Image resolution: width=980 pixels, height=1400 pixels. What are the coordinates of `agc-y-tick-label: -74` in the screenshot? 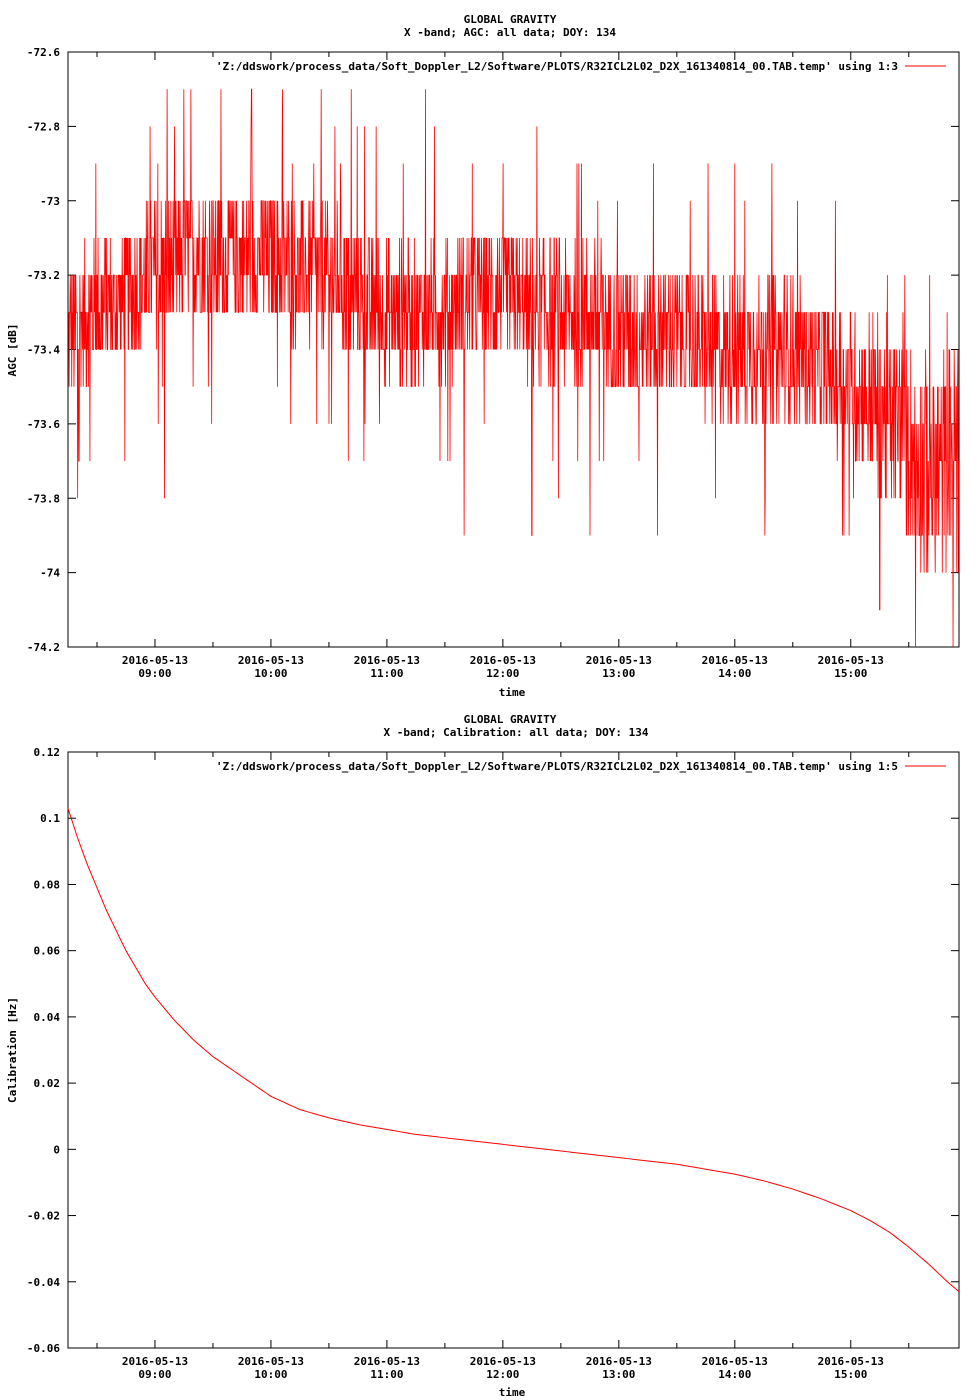 It's located at (50, 573).